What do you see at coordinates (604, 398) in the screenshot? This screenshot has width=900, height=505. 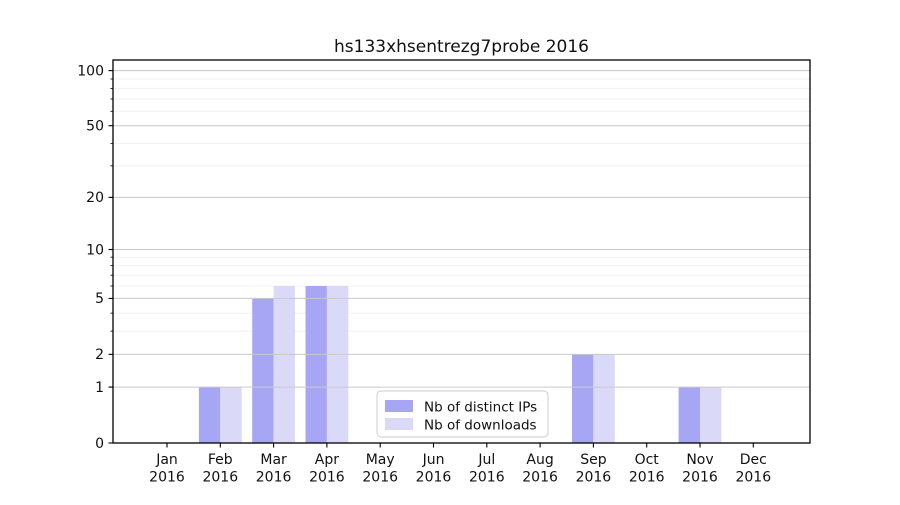 I see `bar-nb-of-downloads-sep` at bounding box center [604, 398].